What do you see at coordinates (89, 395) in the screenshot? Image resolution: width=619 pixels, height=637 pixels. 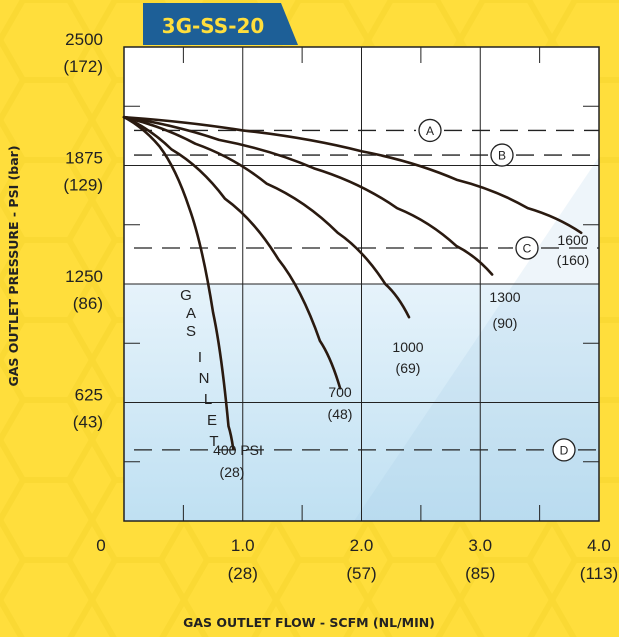 I see `y-tick-label: 625` at bounding box center [89, 395].